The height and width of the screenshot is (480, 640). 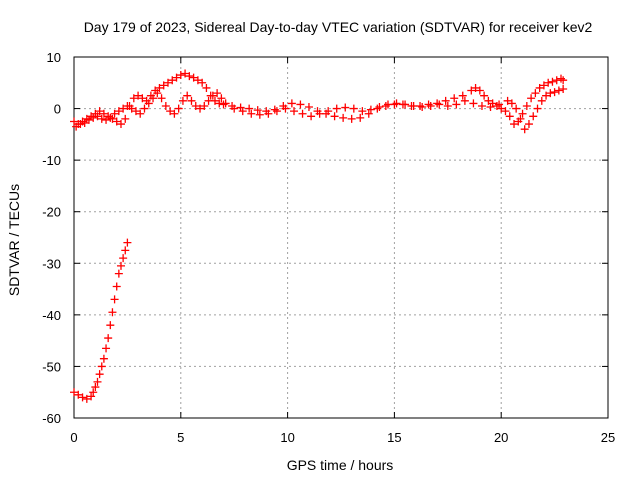 I want to click on x-tick-label: 0, so click(x=73, y=437).